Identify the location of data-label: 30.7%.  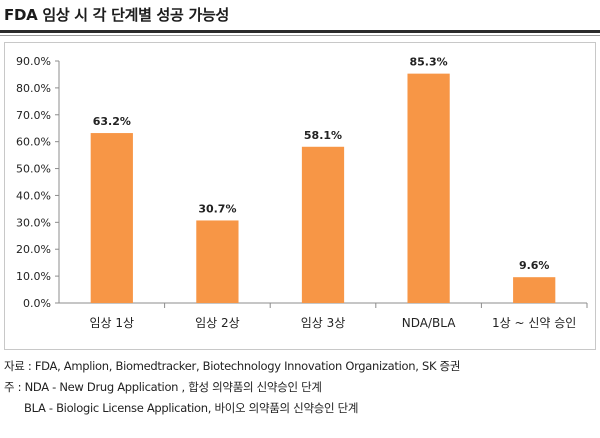
(217, 208).